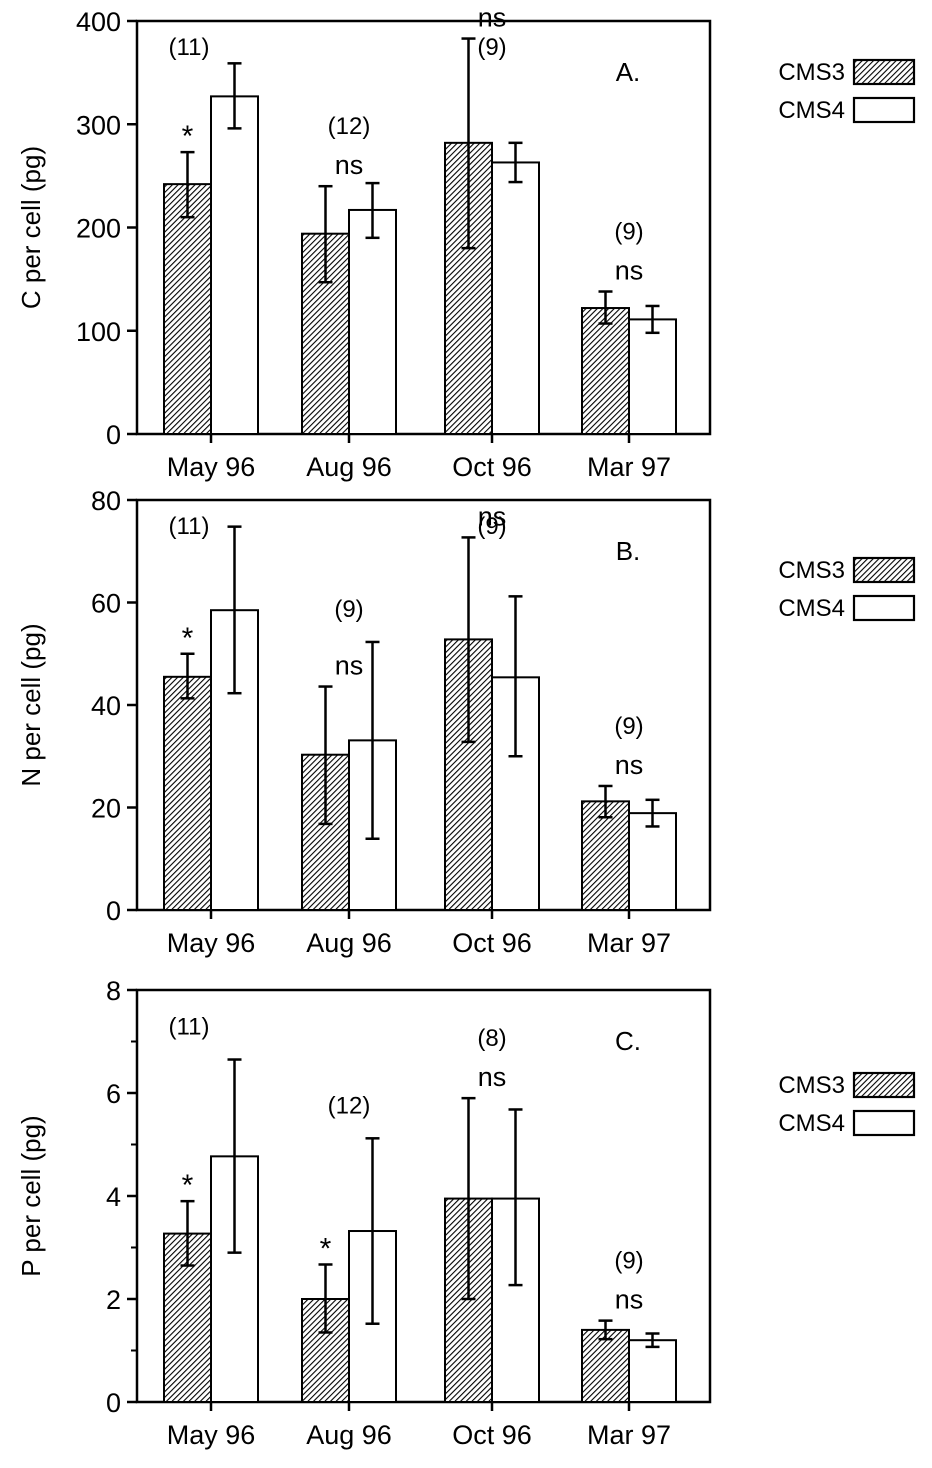 The width and height of the screenshot is (932, 1468). Describe the element at coordinates (113, 1197) in the screenshot. I see `y-tick-label: 4` at that location.